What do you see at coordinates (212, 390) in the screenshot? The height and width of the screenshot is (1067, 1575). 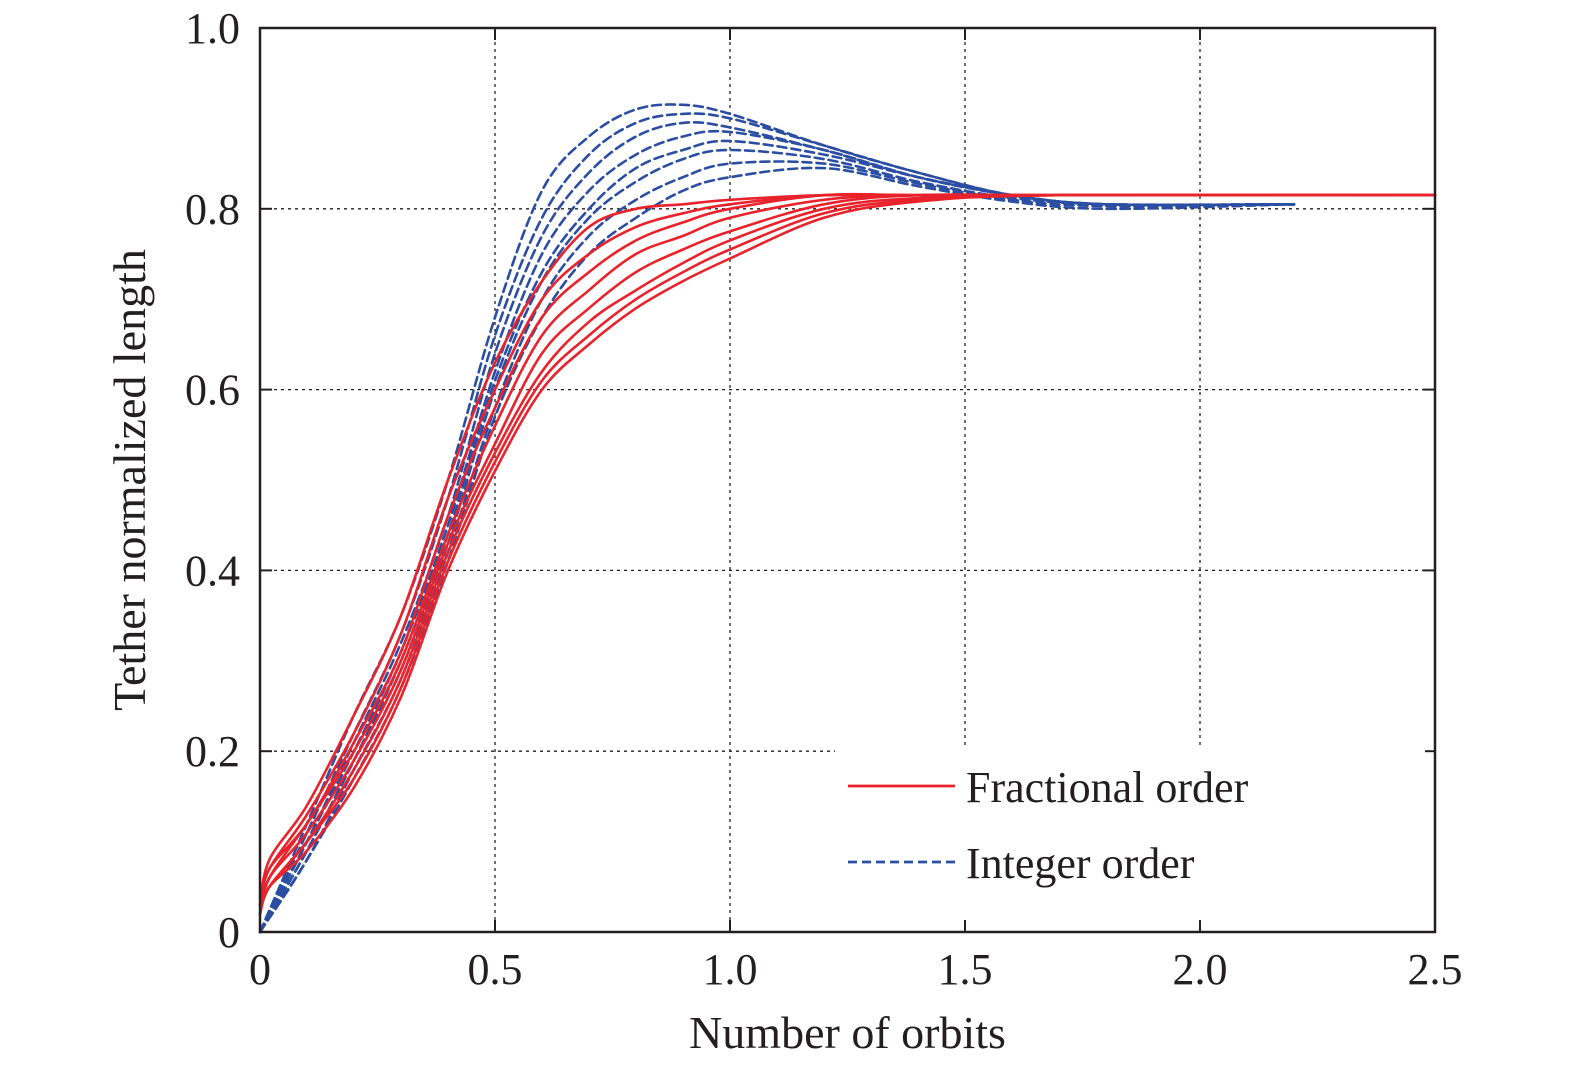 I see `y-tick-label: 0.6` at bounding box center [212, 390].